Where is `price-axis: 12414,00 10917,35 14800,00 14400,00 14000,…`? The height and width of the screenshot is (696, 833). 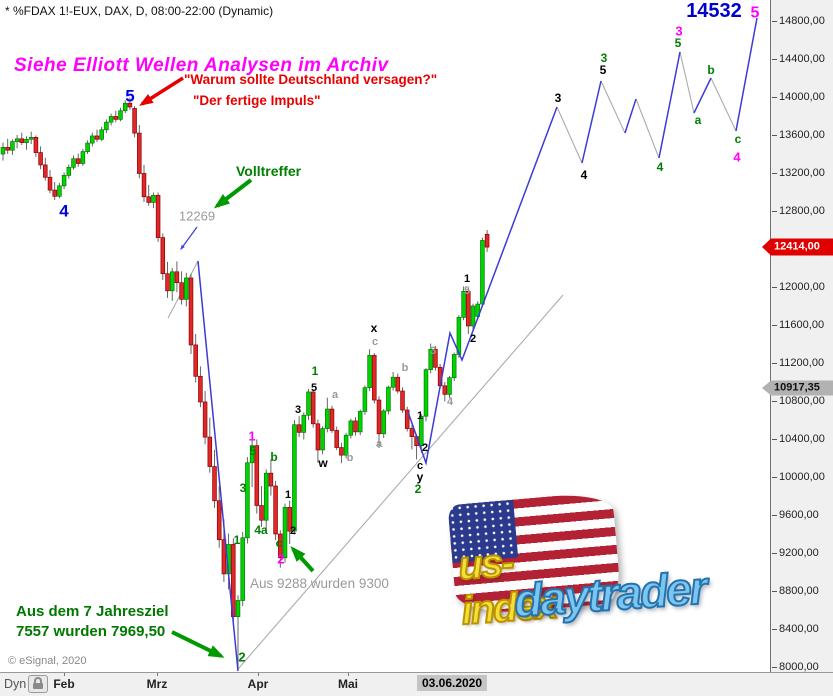
price-axis: 12414,00 10917,35 14800,00 14400,00 14000,… is located at coordinates (797, 336).